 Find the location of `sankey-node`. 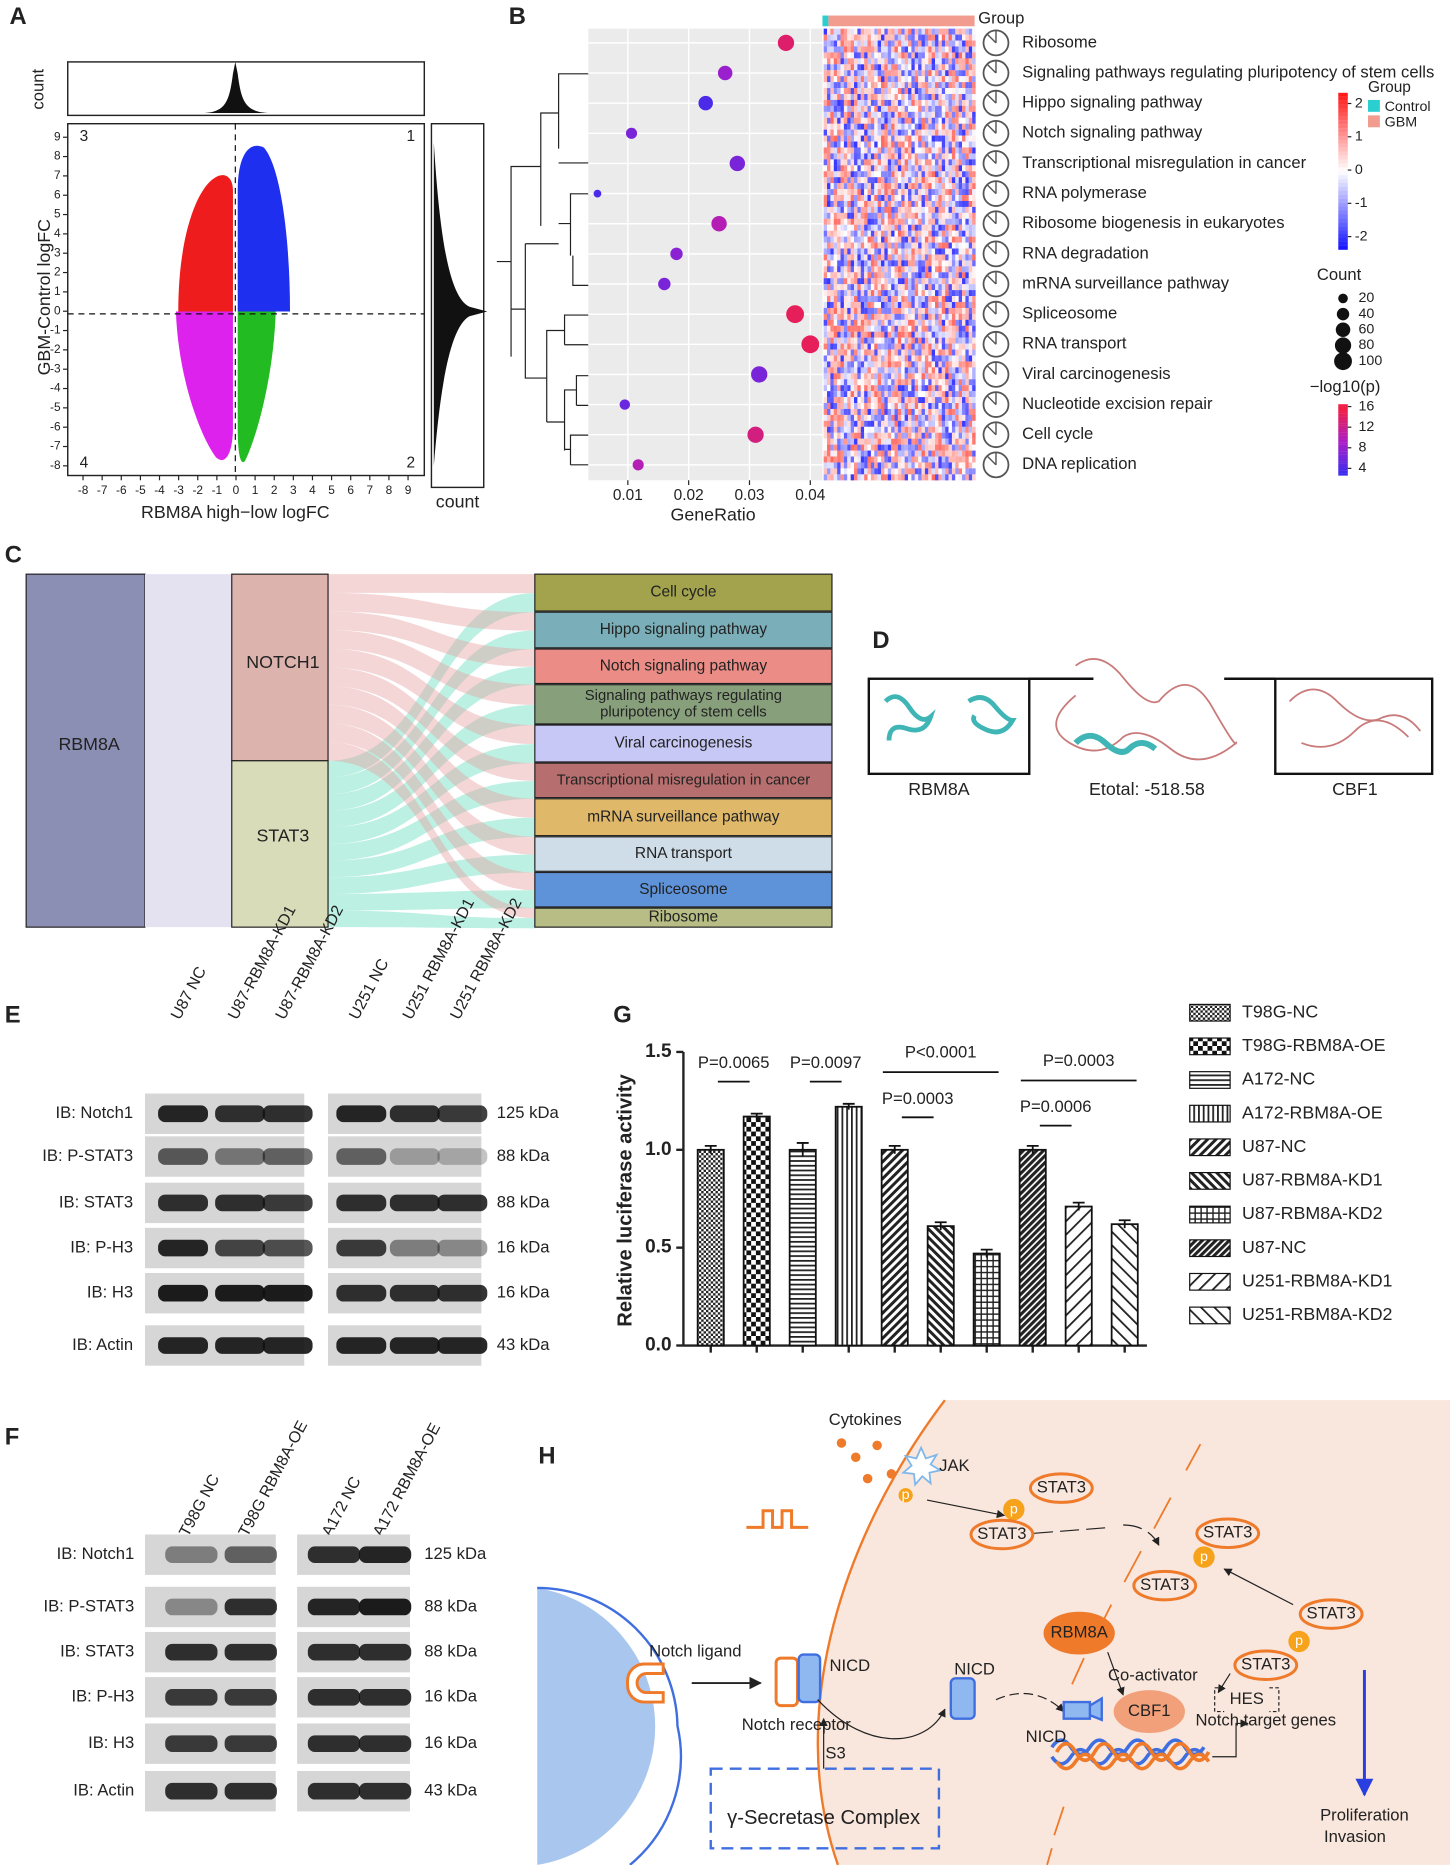

sankey-node is located at coordinates (683, 666).